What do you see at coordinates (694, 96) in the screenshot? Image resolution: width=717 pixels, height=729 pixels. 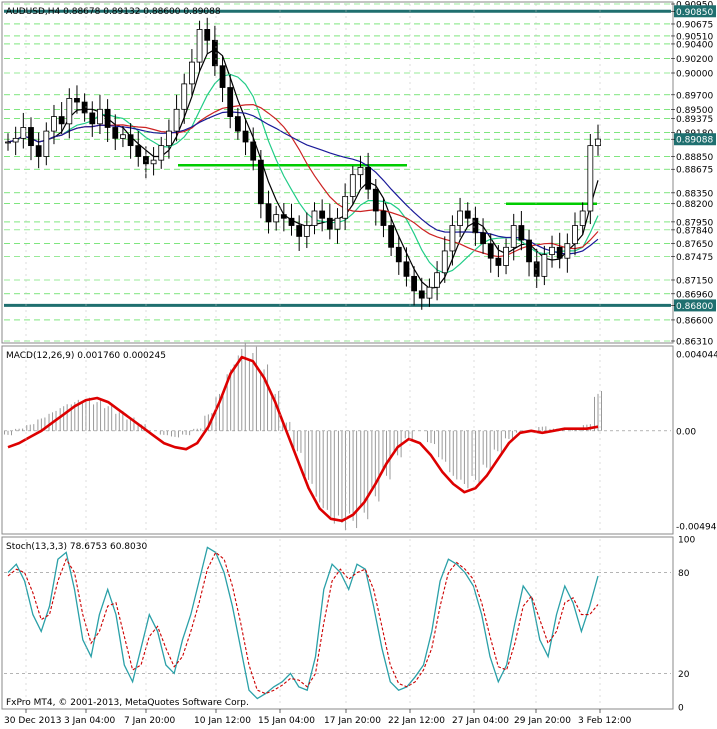 I see `price-tick-label: 0.89700` at bounding box center [694, 96].